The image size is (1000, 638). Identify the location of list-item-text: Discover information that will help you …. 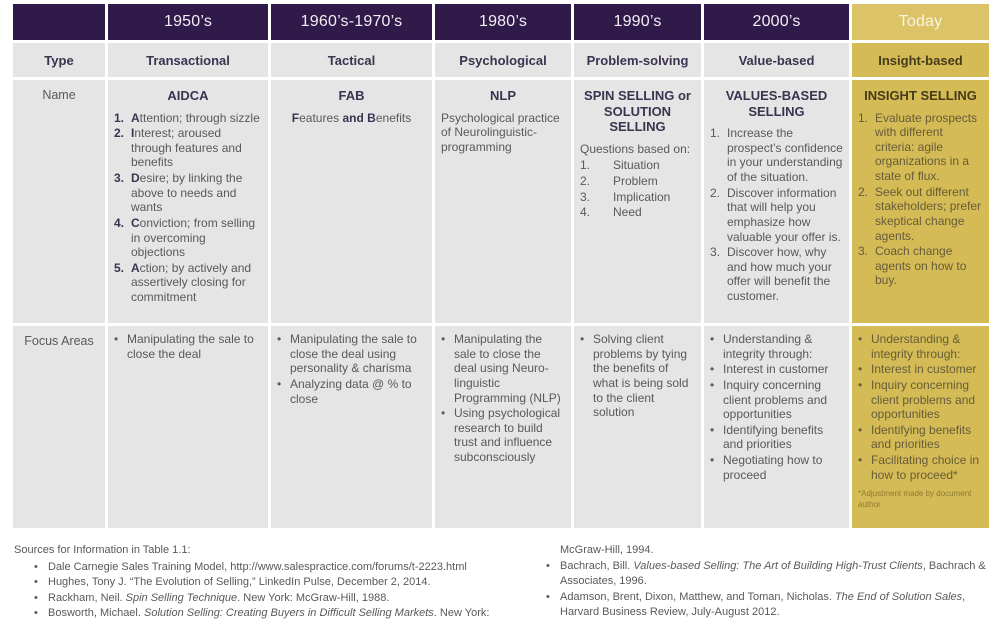
(784, 214).